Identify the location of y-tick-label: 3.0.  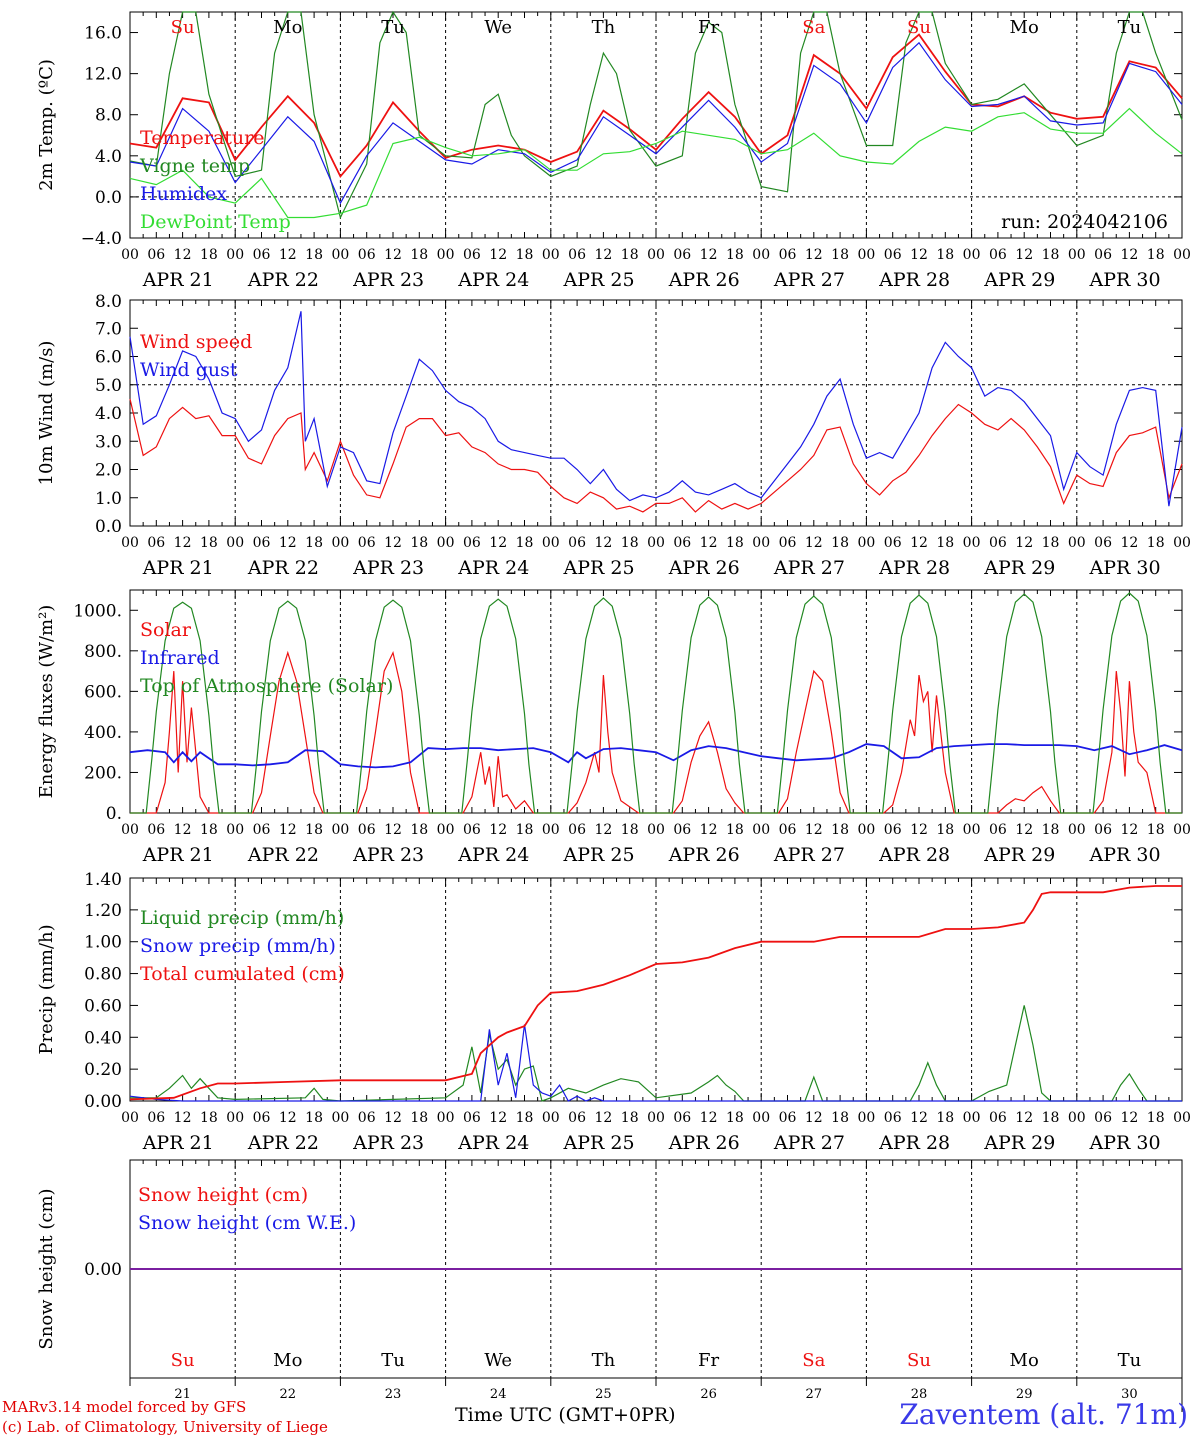
(108, 442).